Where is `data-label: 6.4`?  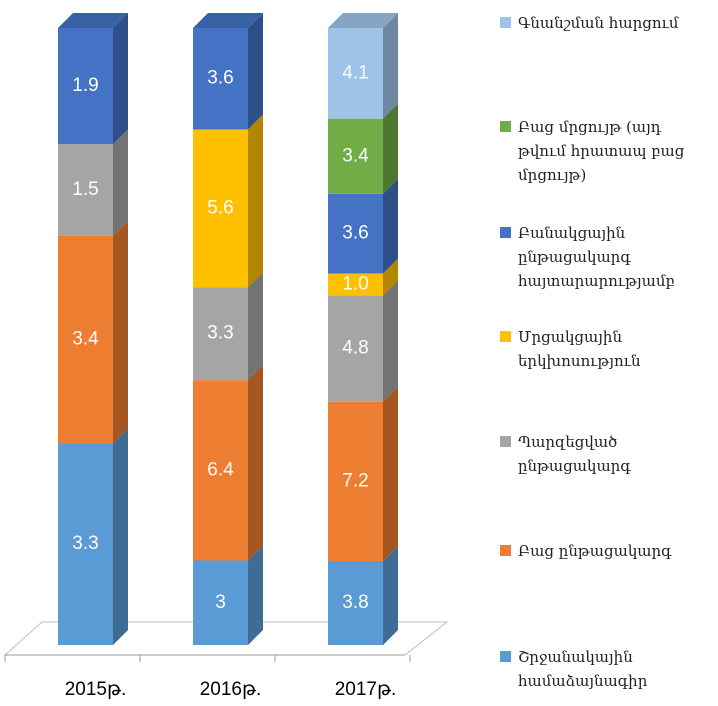 data-label: 6.4 is located at coordinates (220, 469).